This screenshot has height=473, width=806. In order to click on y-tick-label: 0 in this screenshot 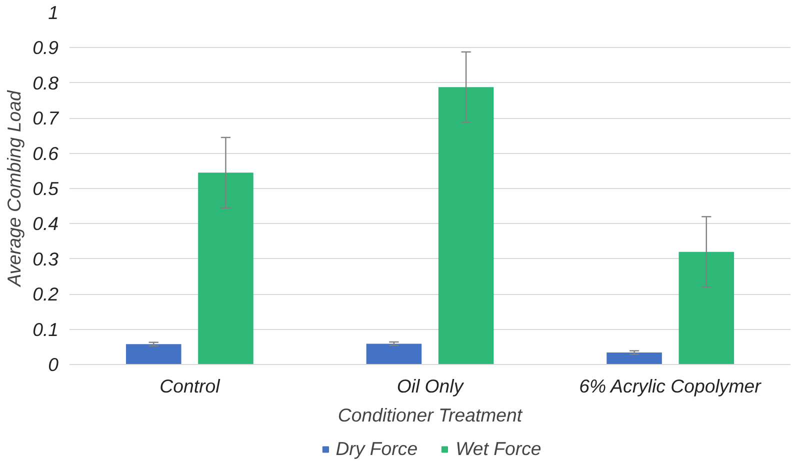, I will do `click(54, 364)`.